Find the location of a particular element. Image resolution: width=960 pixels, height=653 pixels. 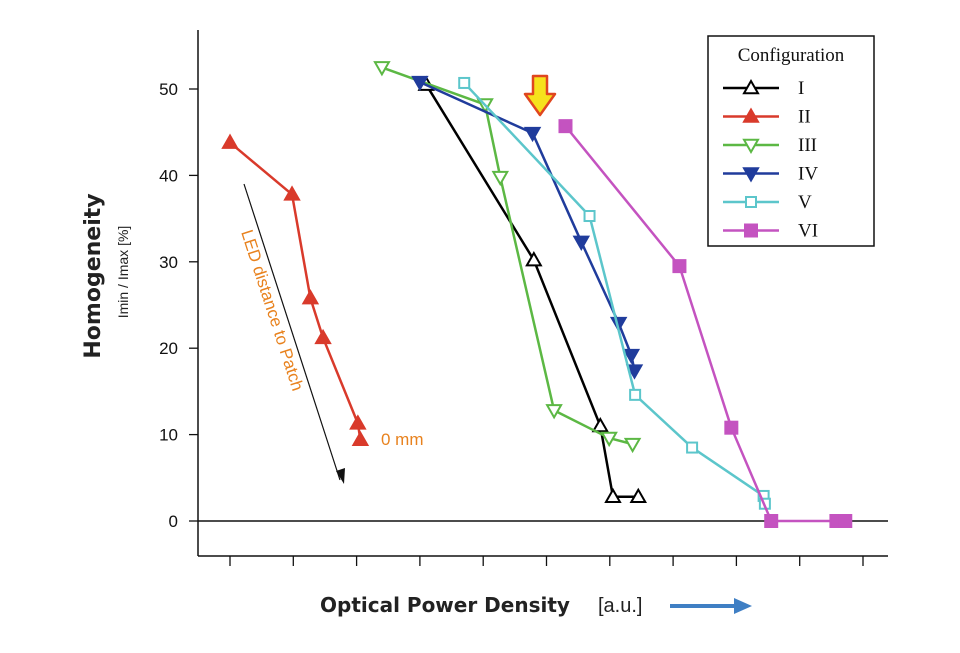

x-axis-unit: [a.u.] is located at coordinates (620, 606).